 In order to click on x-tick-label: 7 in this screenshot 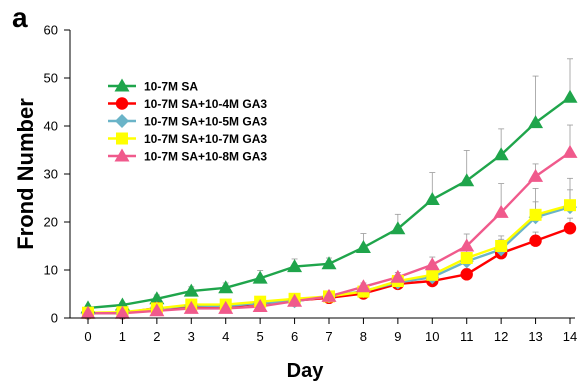, I will do `click(328, 336)`.